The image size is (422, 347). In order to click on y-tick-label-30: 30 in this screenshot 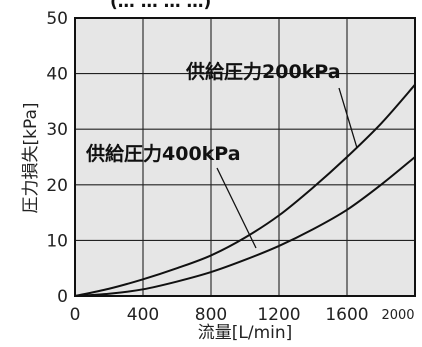, I will do `click(57, 130)`.